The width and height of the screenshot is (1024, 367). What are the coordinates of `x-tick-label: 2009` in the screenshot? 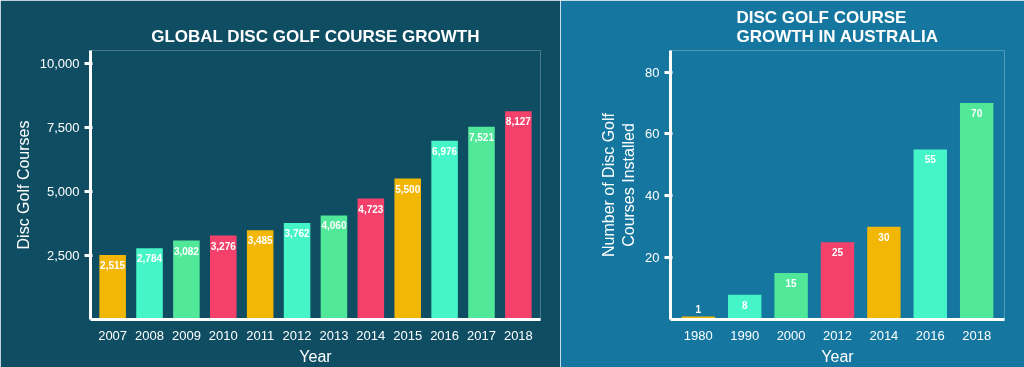 It's located at (186, 335).